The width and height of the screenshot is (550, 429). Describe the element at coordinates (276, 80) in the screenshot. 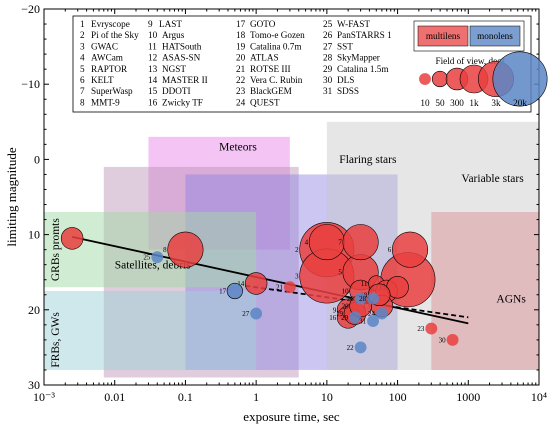

I see `legend-item-name: Vera C. Rubin` at that location.